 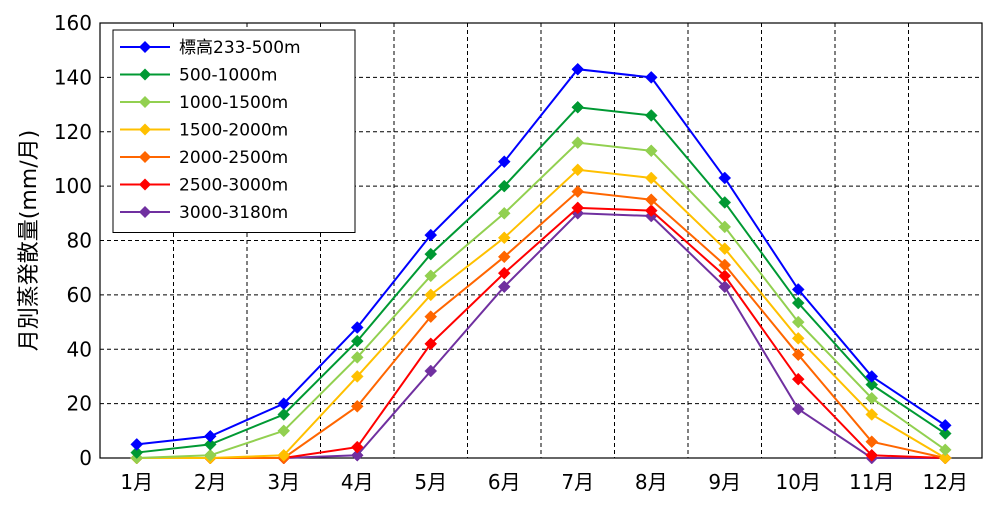 What do you see at coordinates (240, 48) in the screenshot?
I see `legend-entry: 標高233-500m` at bounding box center [240, 48].